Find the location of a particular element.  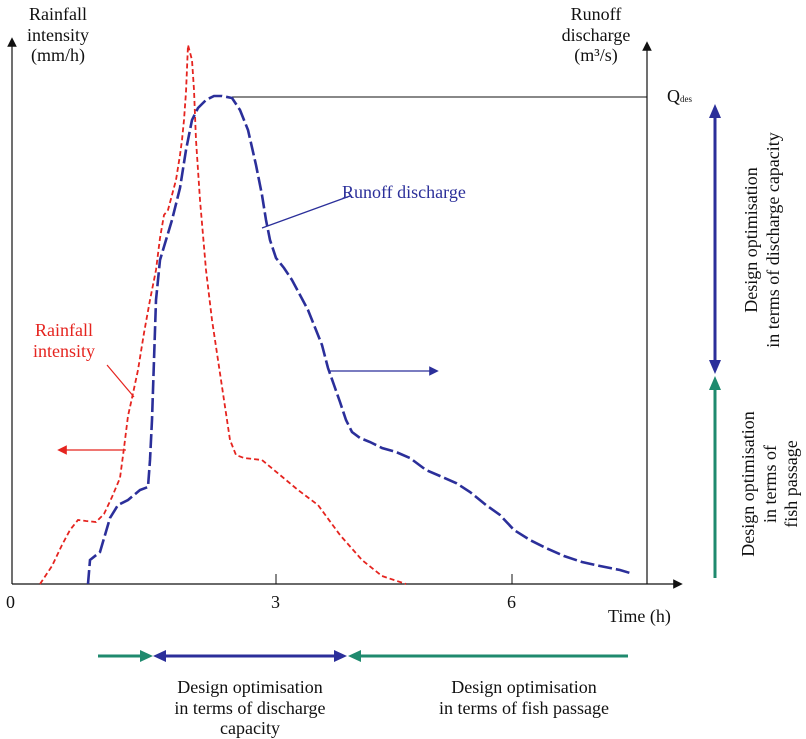

discharge-capacity-arrow-horizontal-right is located at coordinates (340, 656).